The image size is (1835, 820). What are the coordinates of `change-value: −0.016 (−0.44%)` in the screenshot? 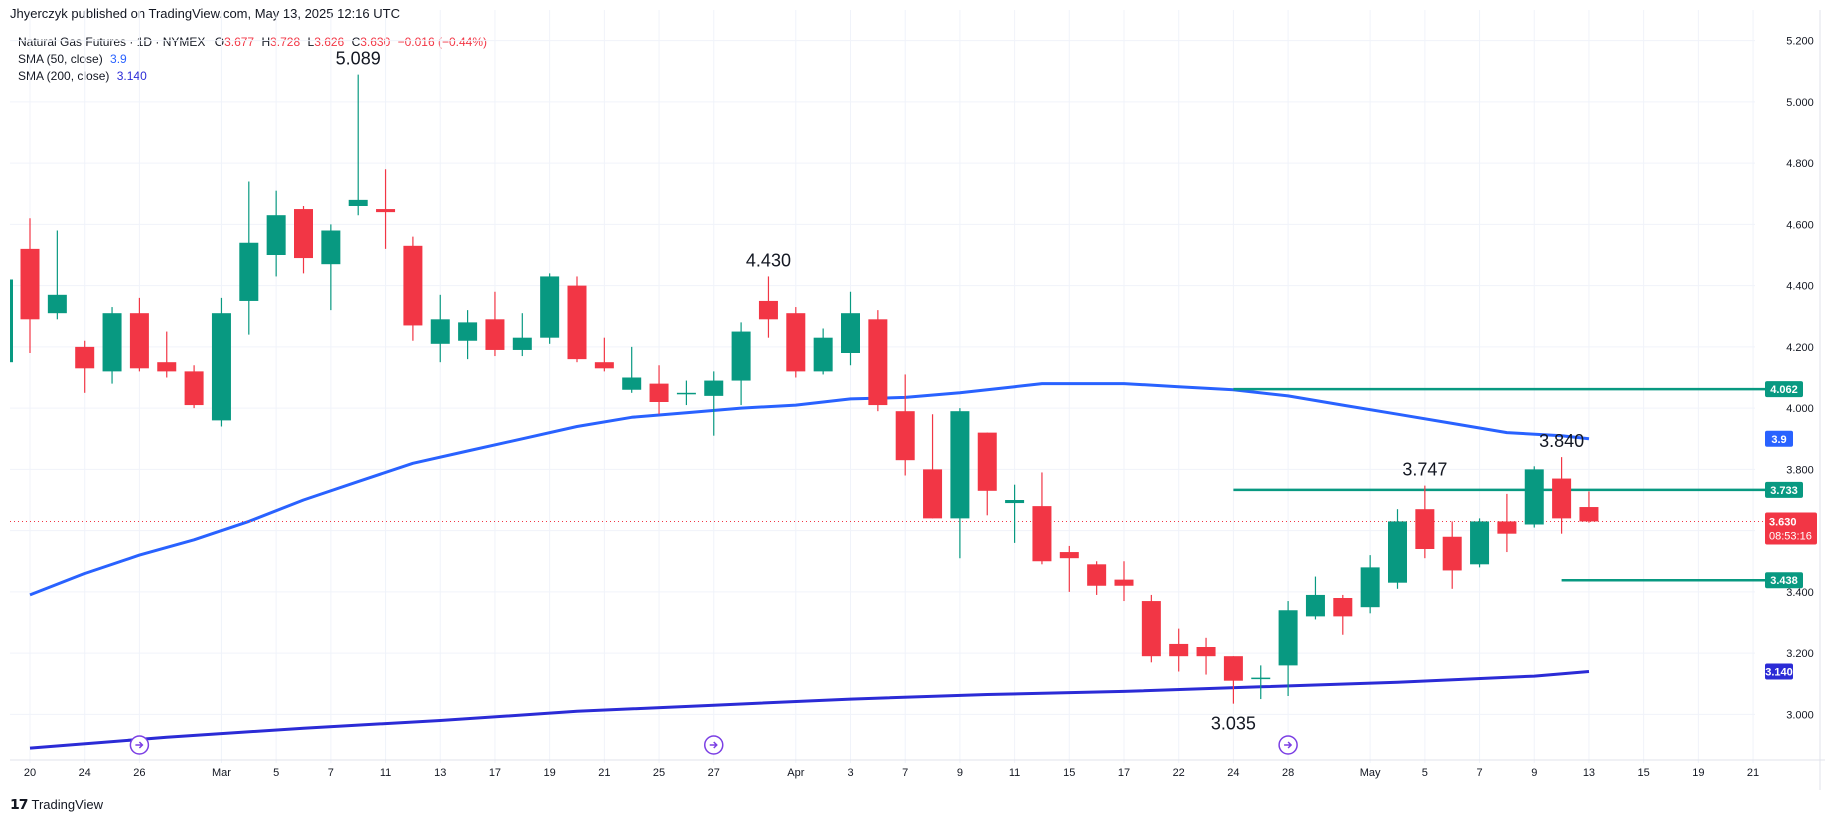 It's located at (442, 42).